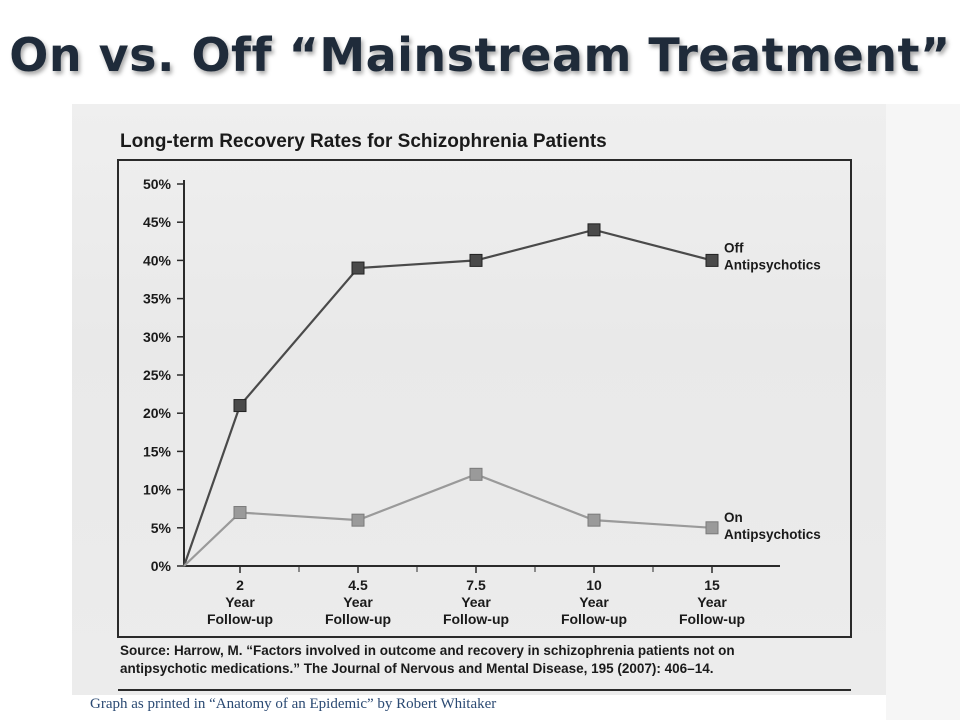  Describe the element at coordinates (161, 528) in the screenshot. I see `y-tick-label: 5%` at that location.